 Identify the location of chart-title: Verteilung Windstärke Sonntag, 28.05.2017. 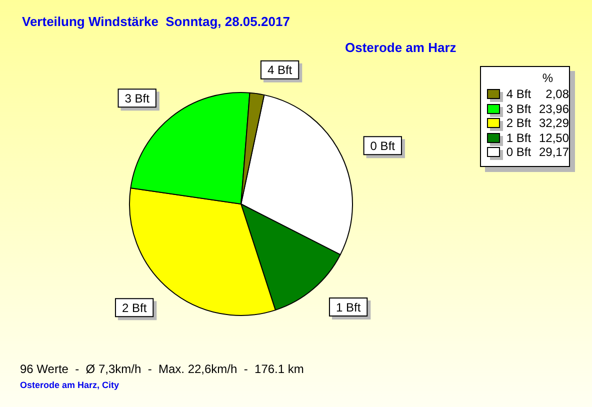
(156, 21).